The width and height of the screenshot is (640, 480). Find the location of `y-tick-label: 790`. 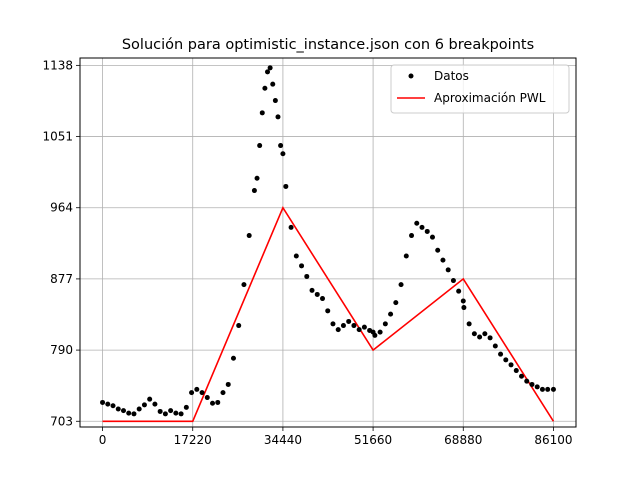

y-tick-label: 790 is located at coordinates (61, 350).